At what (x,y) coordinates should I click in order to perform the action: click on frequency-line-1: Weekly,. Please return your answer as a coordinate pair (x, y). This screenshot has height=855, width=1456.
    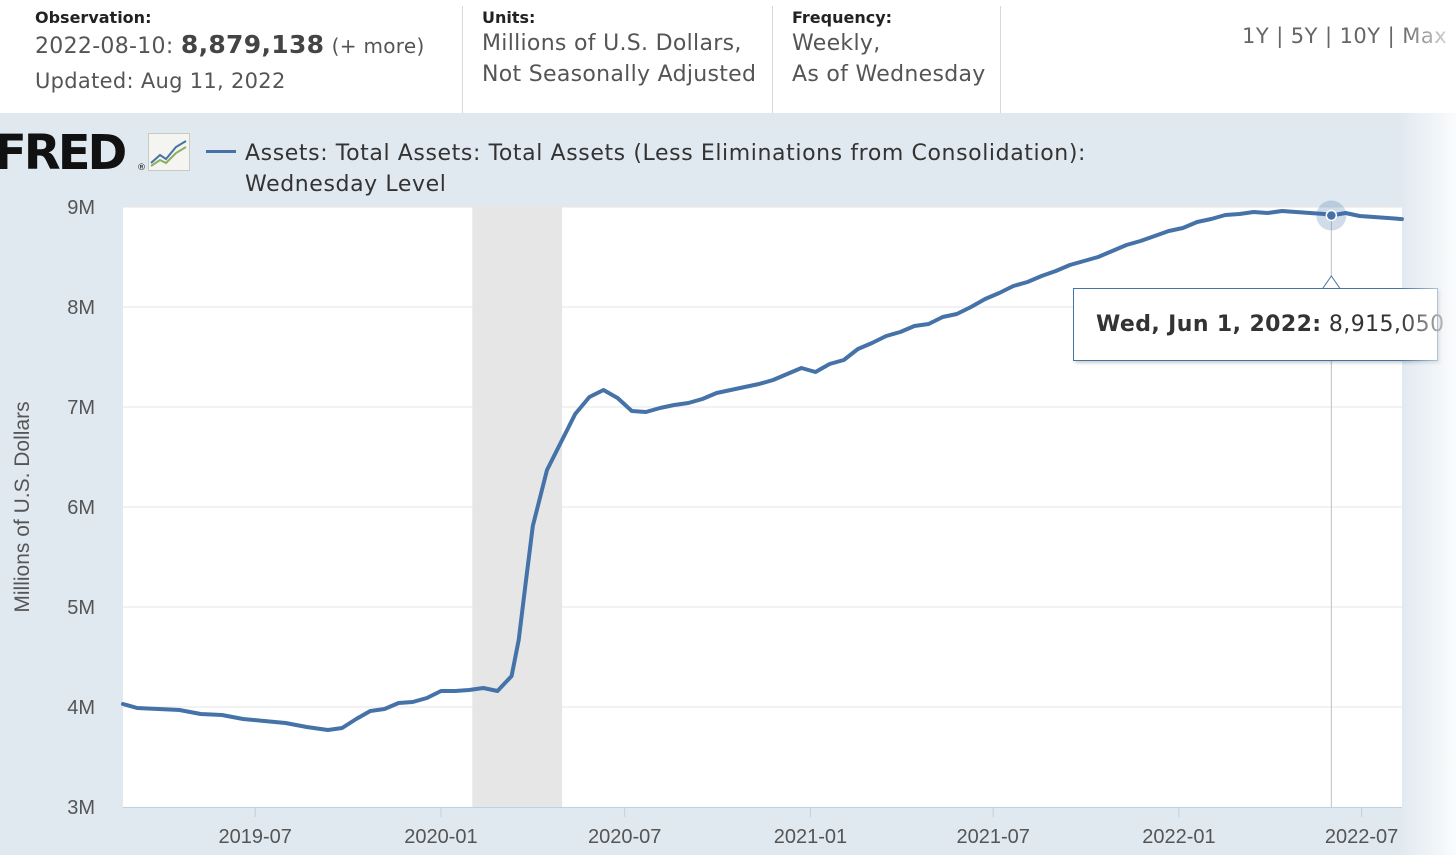
    Looking at the image, I should click on (836, 43).